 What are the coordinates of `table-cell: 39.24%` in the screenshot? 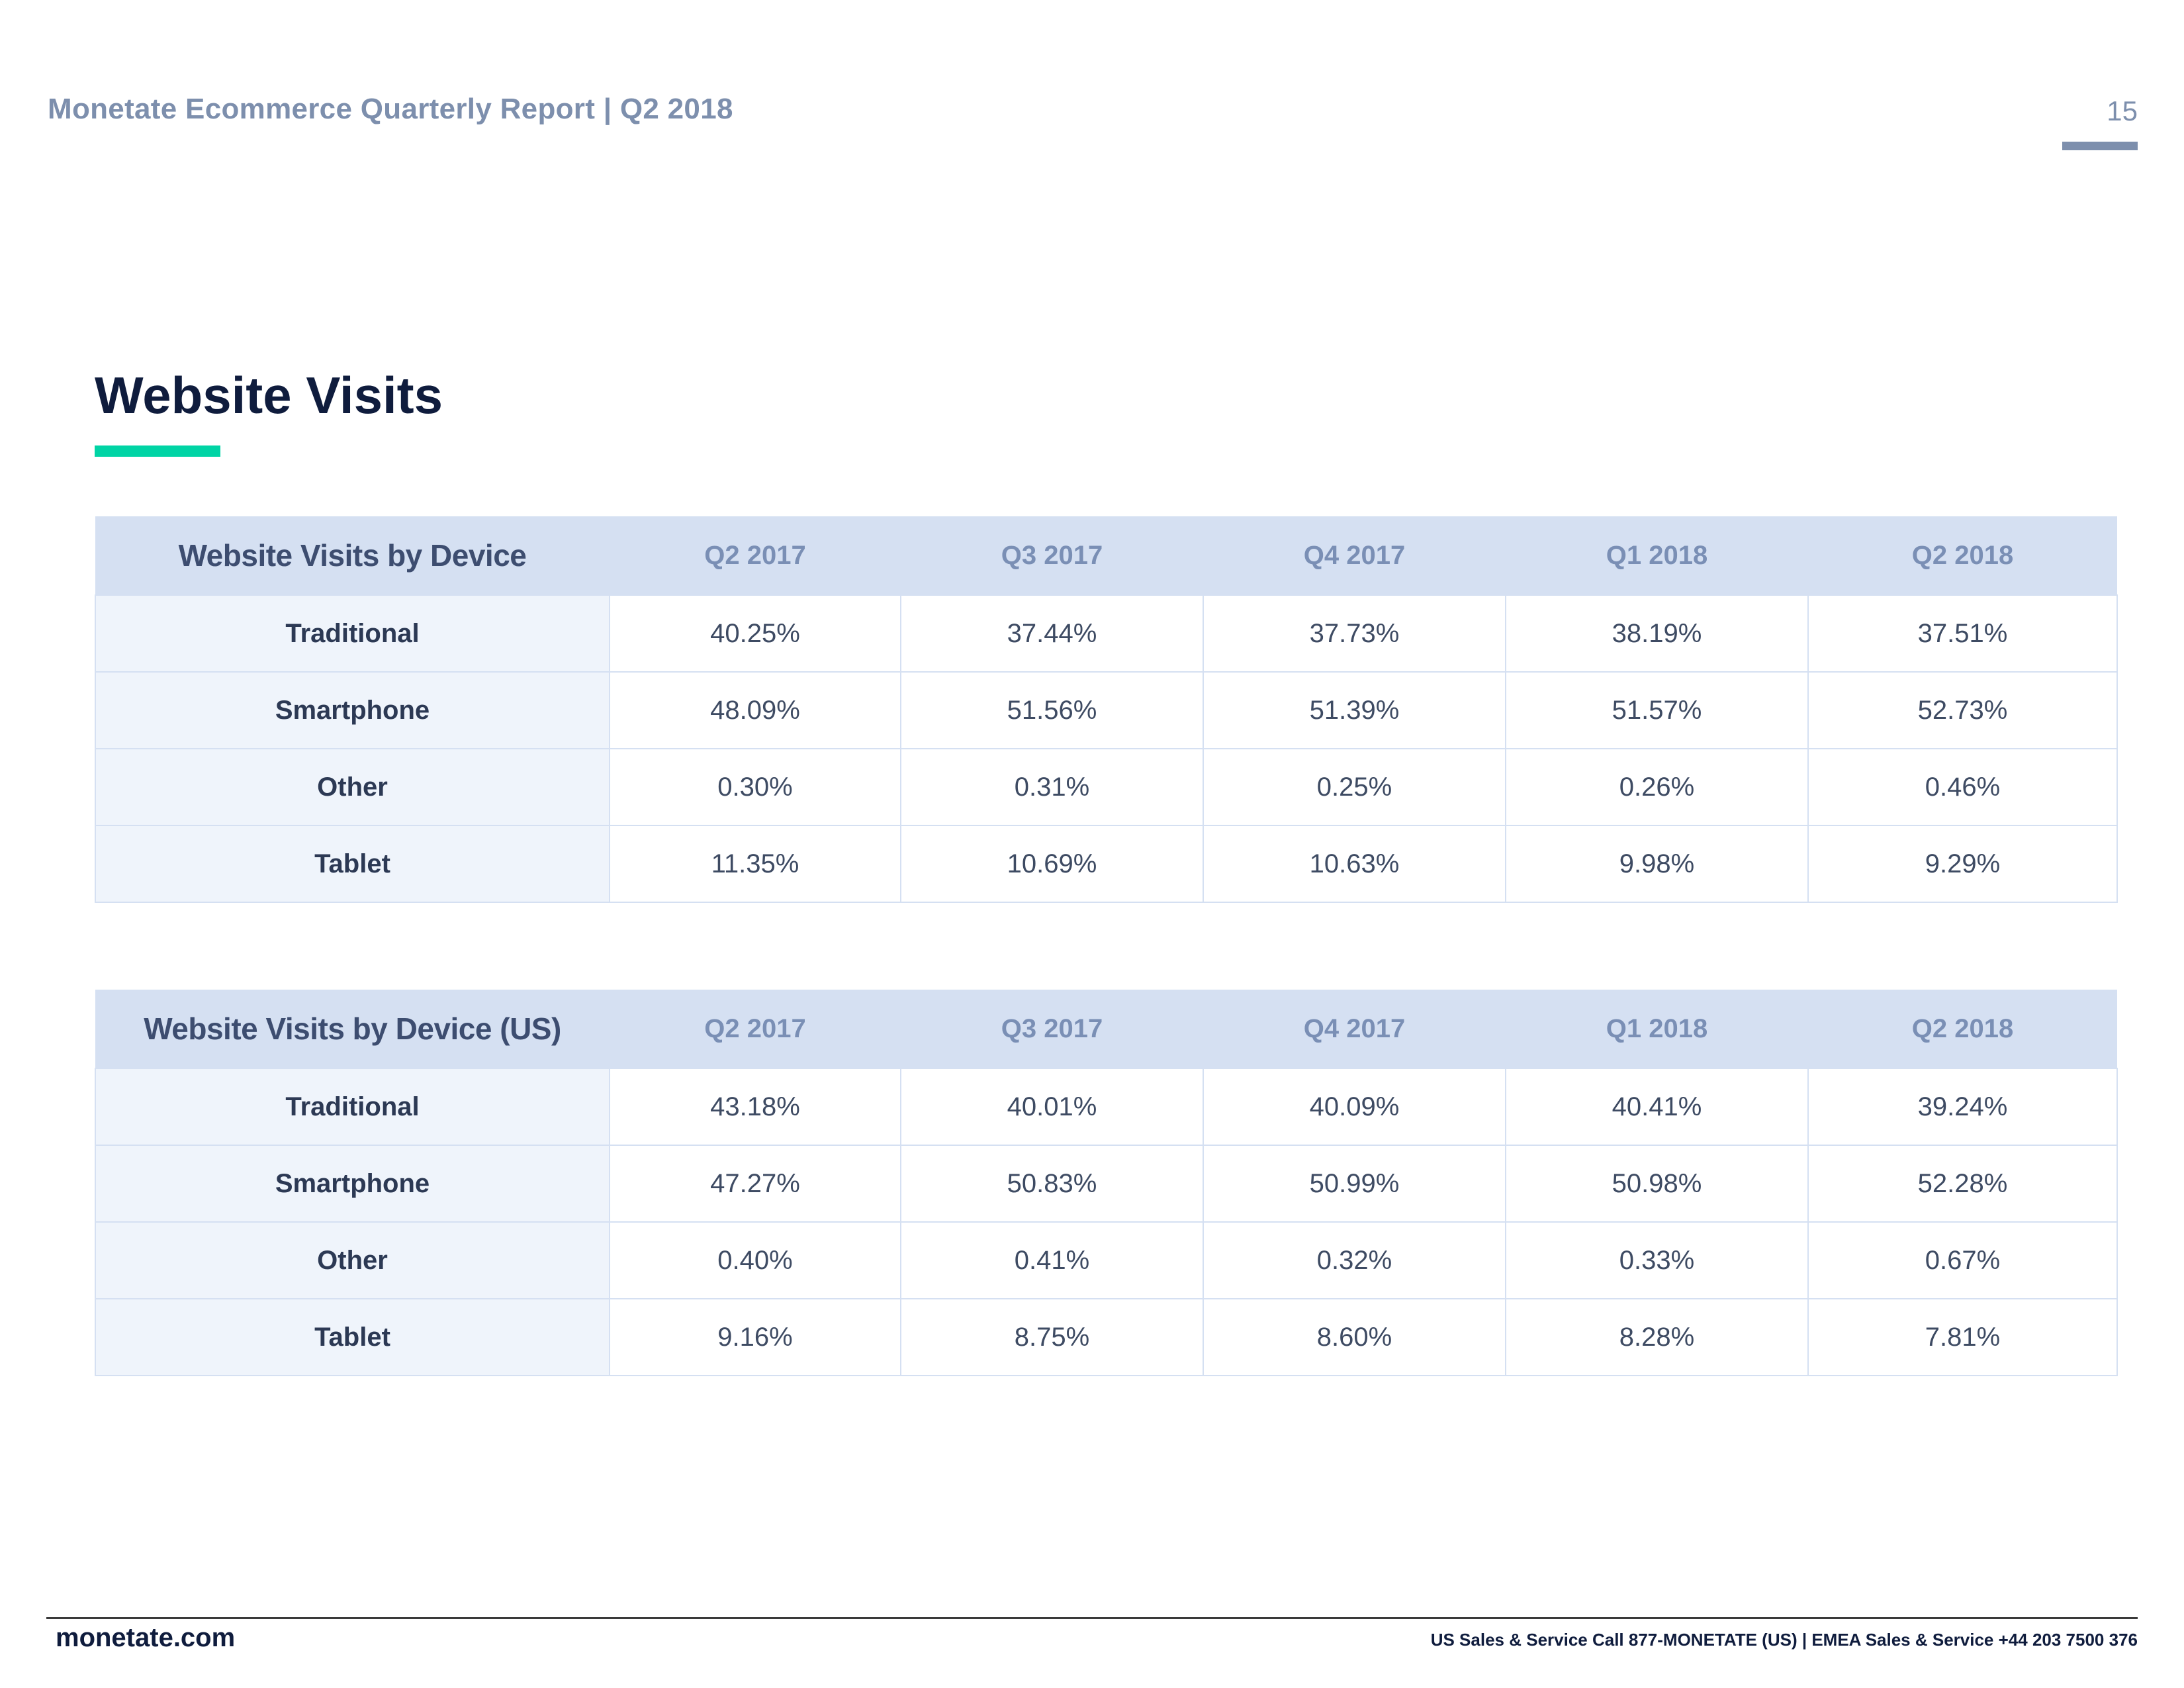 It's located at (1962, 1107).